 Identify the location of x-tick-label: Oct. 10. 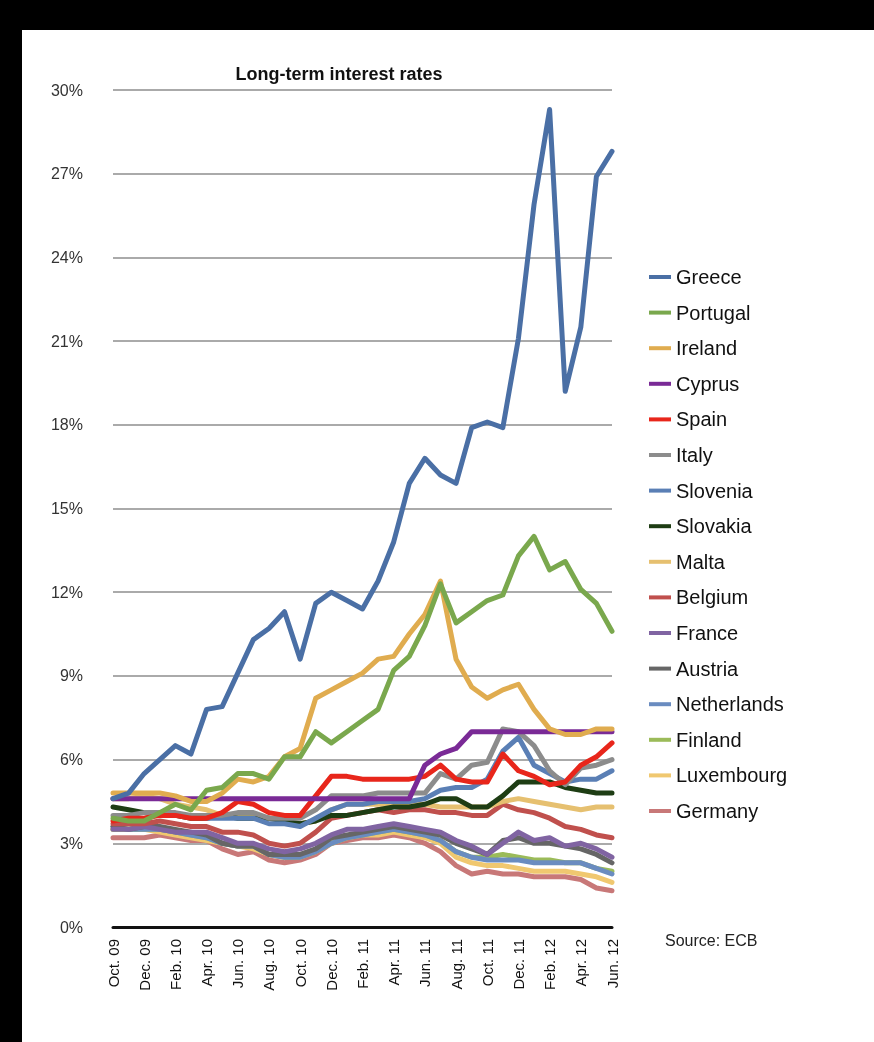
(300, 963).